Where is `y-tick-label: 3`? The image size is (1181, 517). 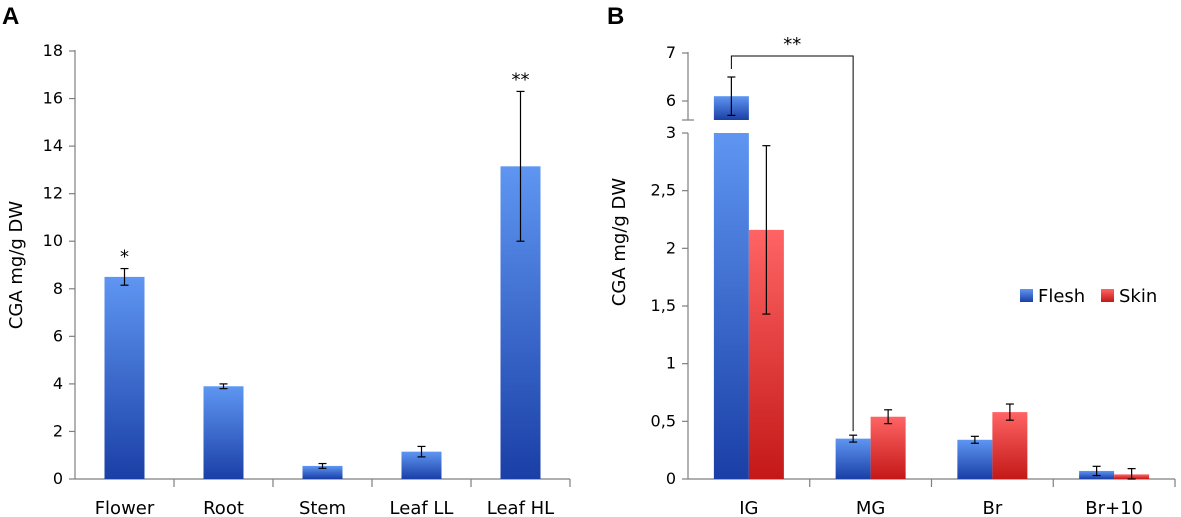 y-tick-label: 3 is located at coordinates (671, 132).